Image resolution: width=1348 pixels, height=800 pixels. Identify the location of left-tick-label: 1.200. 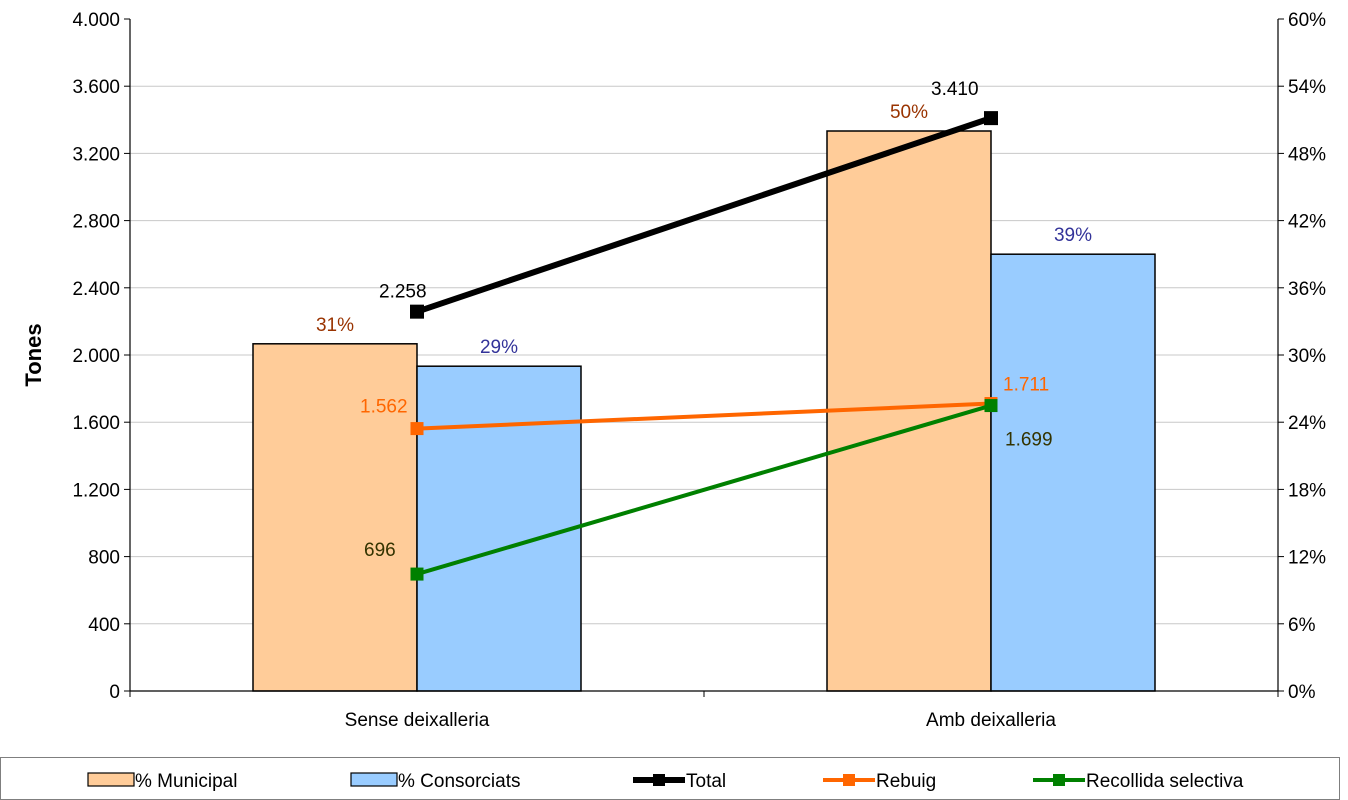
(96, 490).